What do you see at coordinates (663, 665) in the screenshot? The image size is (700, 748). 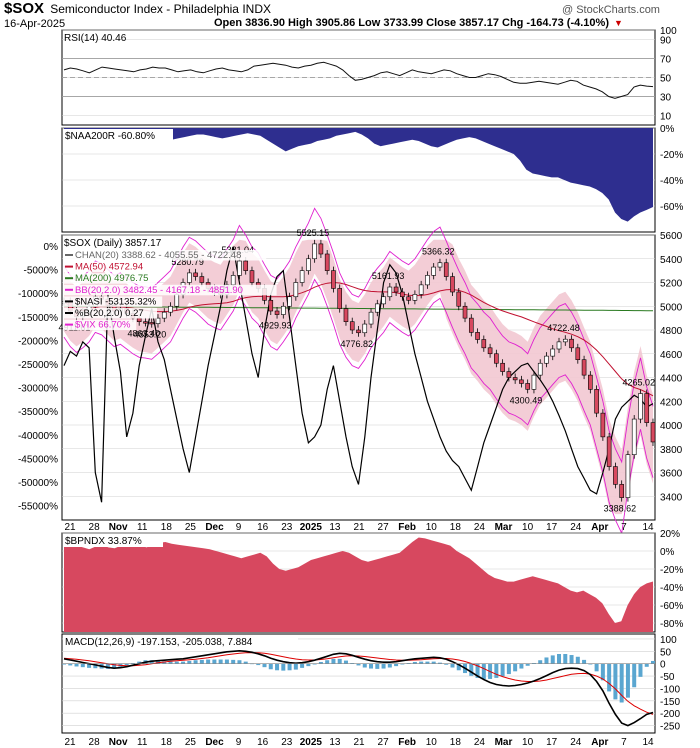 I see `y-tick-label: 0` at bounding box center [663, 665].